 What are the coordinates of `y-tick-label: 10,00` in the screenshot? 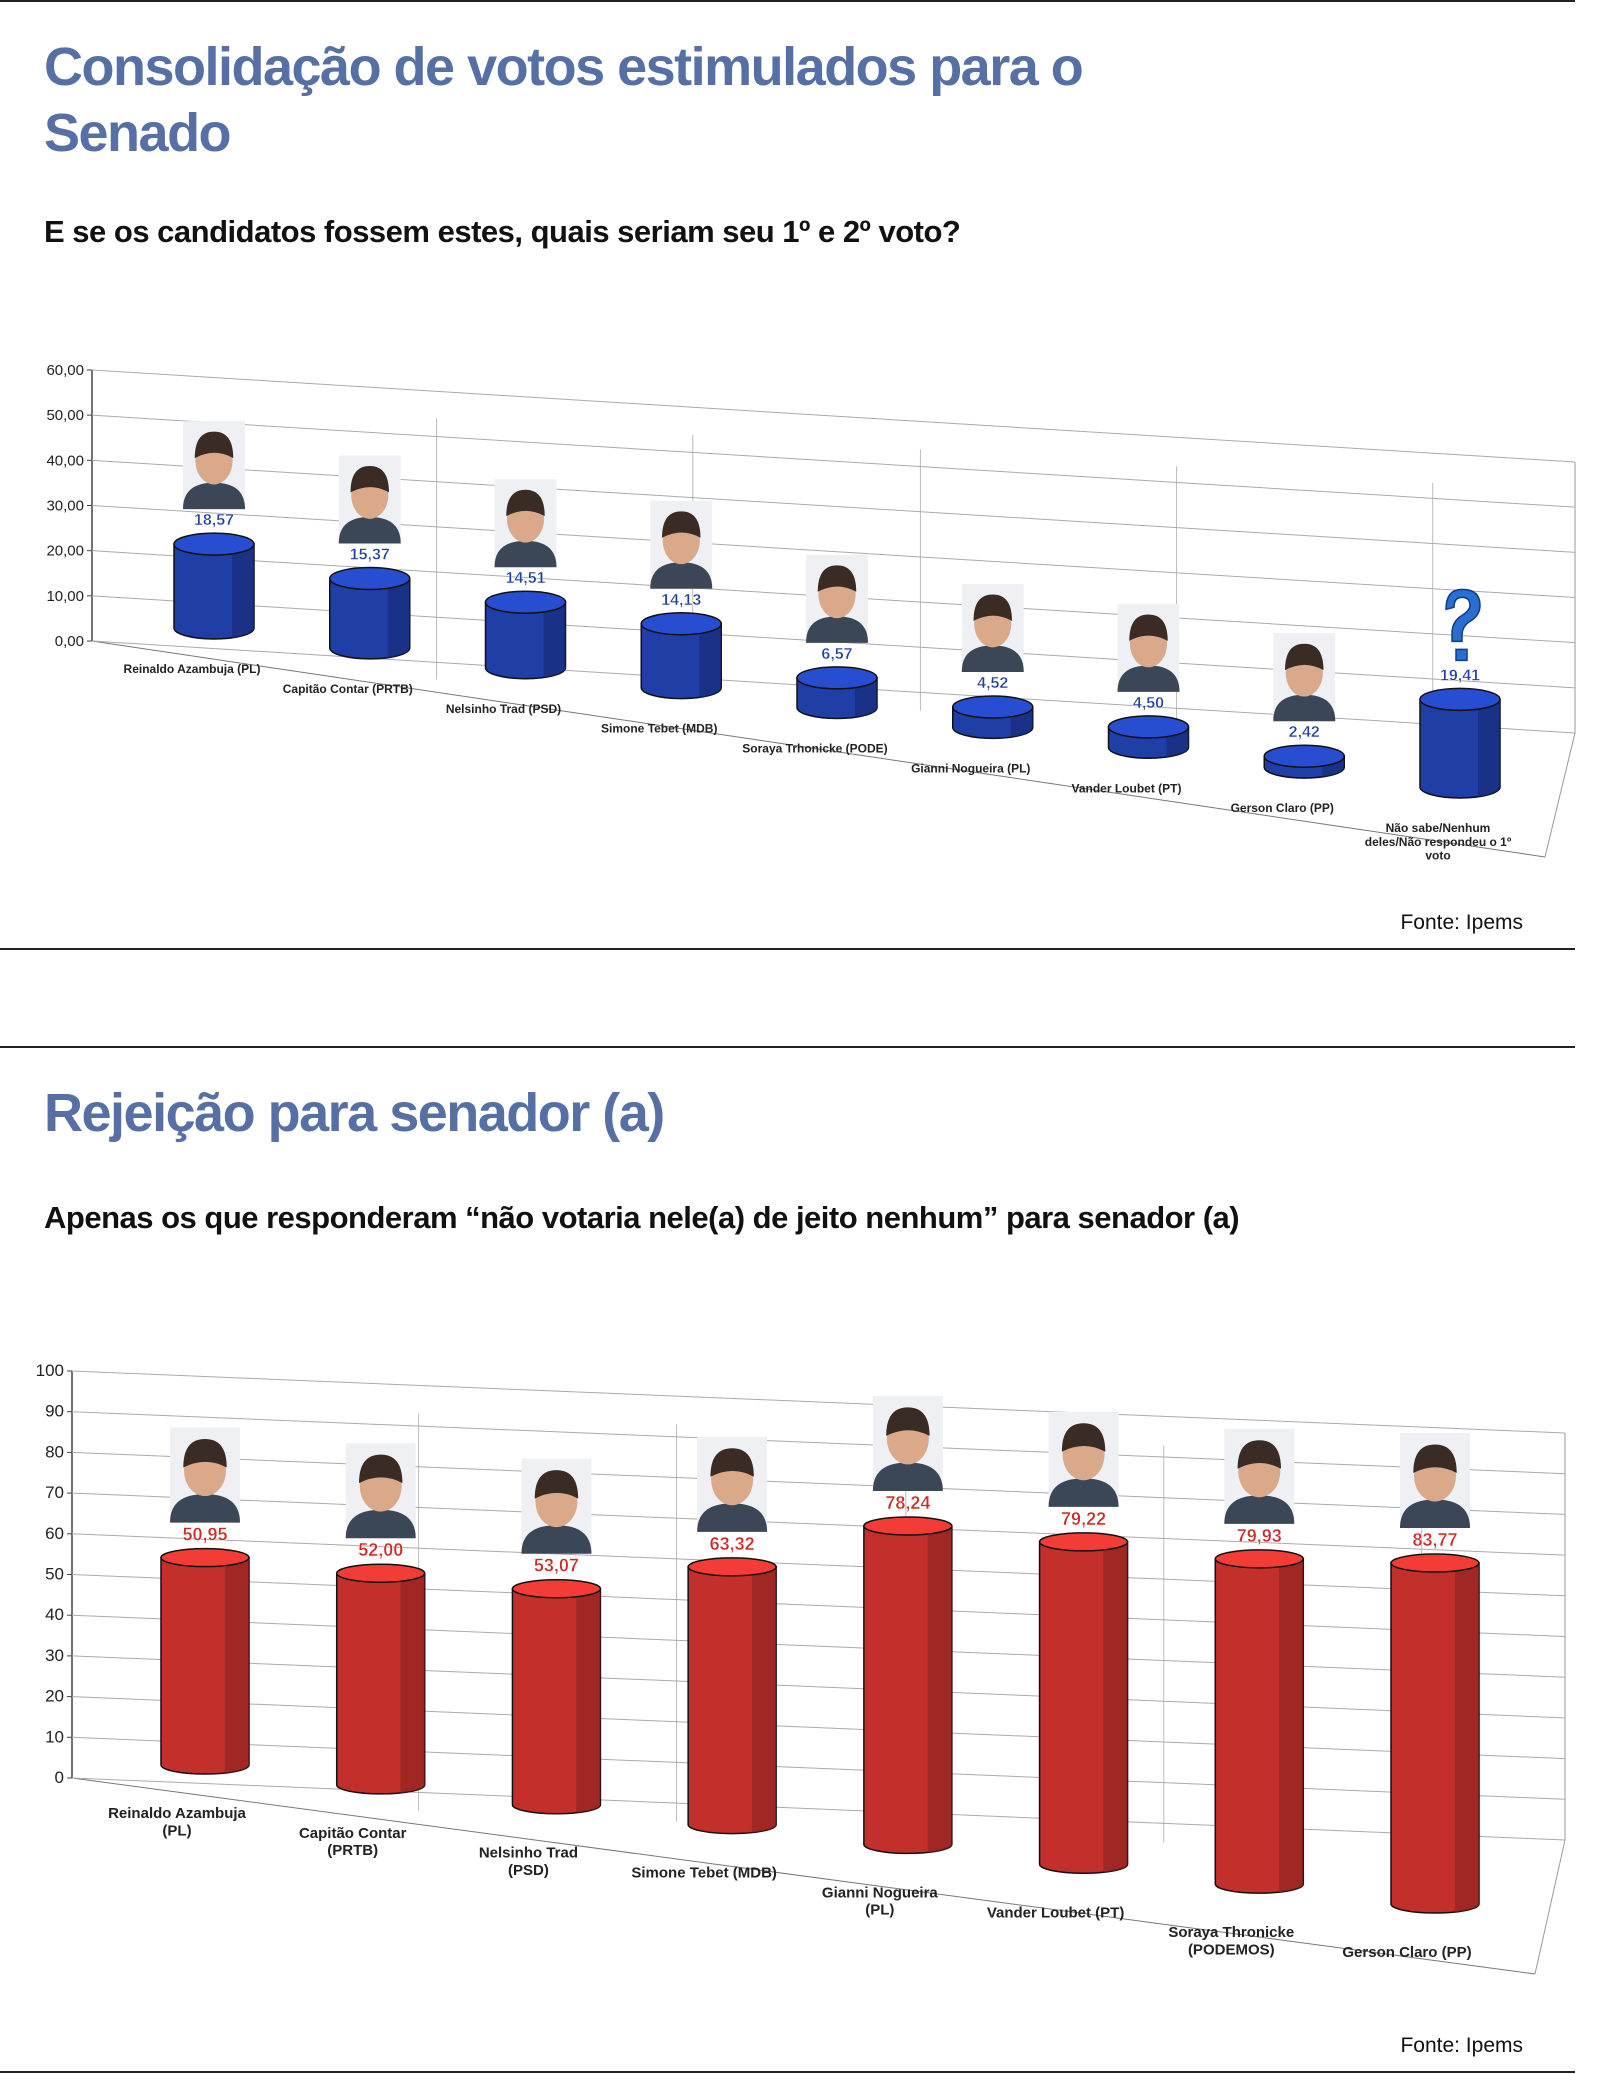 It's located at (65, 596).